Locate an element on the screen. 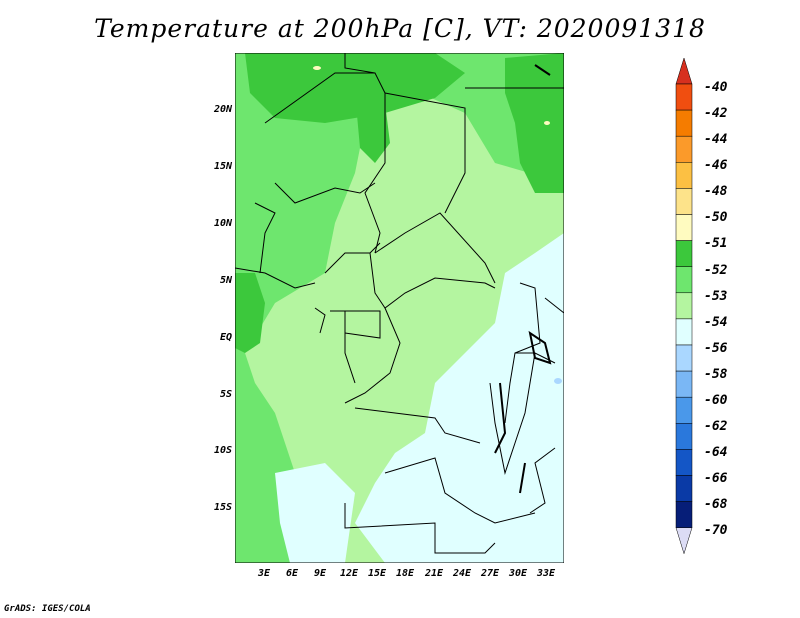 The width and height of the screenshot is (800, 618). lat-label: 15N is located at coordinates (222, 166).